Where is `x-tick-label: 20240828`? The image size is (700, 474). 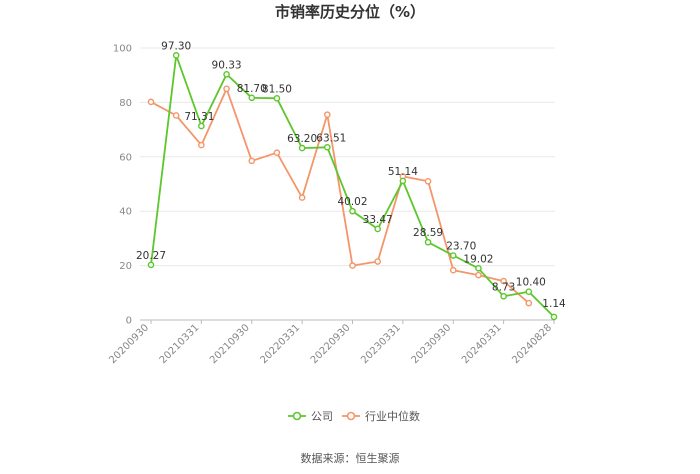
x-tick-label: 20240828 is located at coordinates (532, 344).